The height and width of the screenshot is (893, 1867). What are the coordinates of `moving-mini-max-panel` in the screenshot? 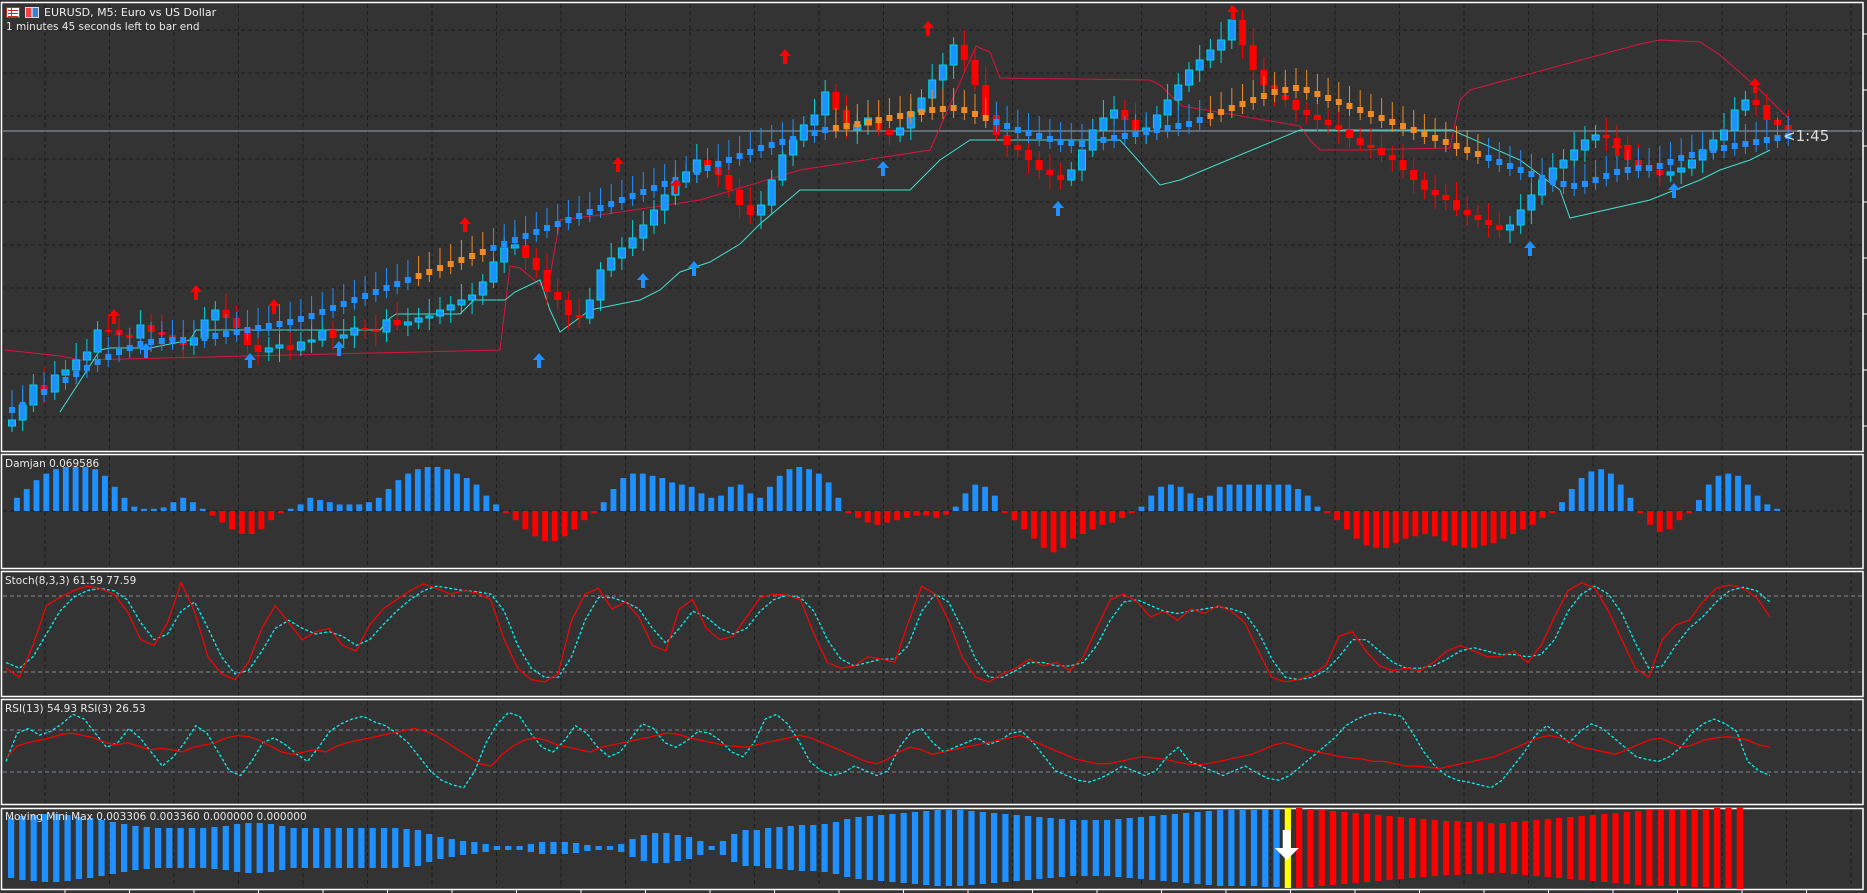 It's located at (932, 849).